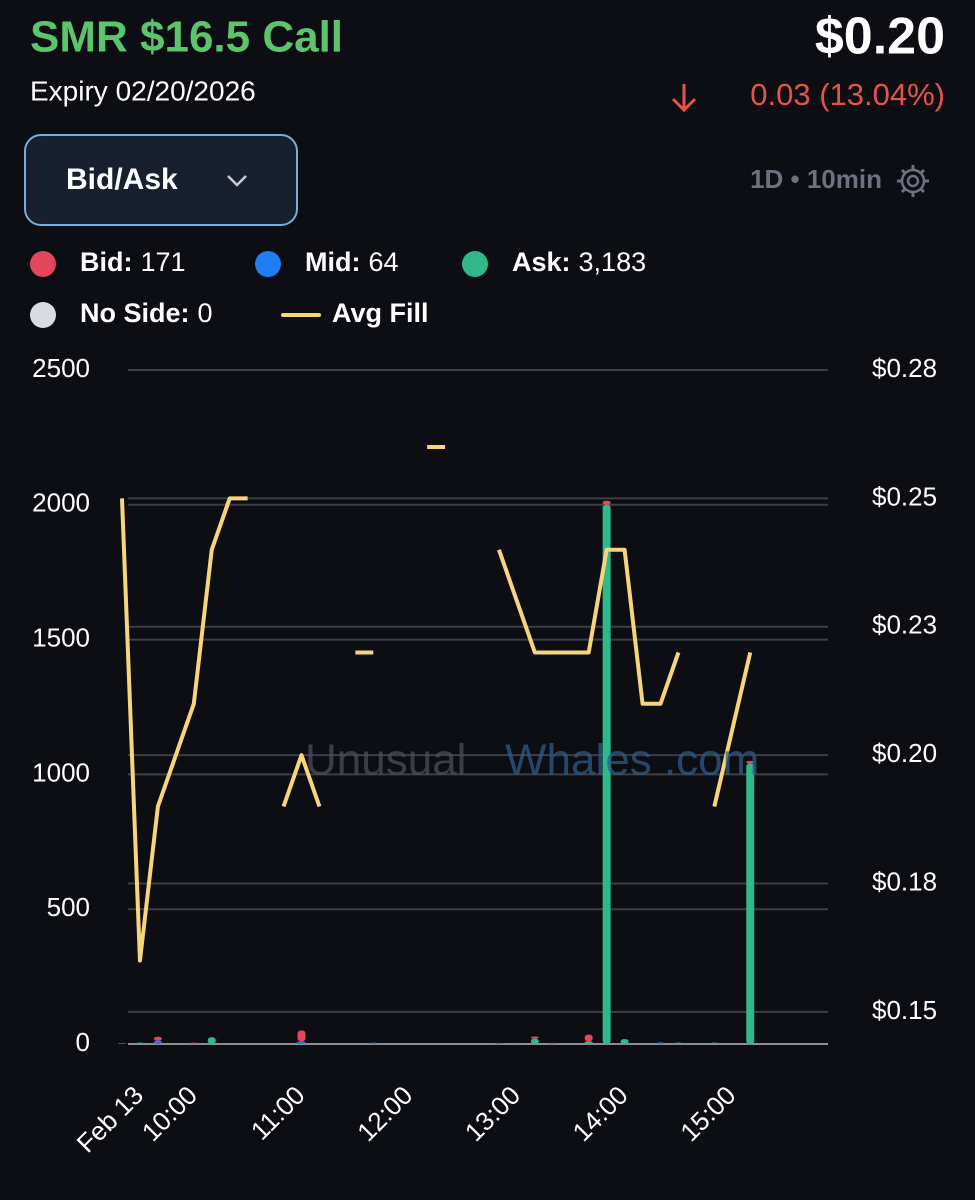 The height and width of the screenshot is (1200, 975). Describe the element at coordinates (61, 637) in the screenshot. I see `y-tick-label: 1500` at that location.